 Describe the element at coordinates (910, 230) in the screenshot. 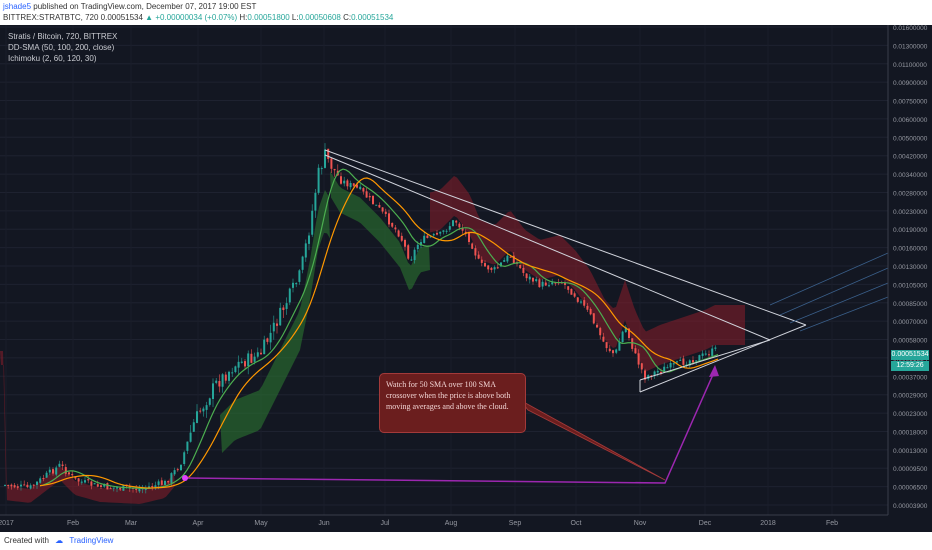

I see `price-tick-label: 0.00190000` at that location.